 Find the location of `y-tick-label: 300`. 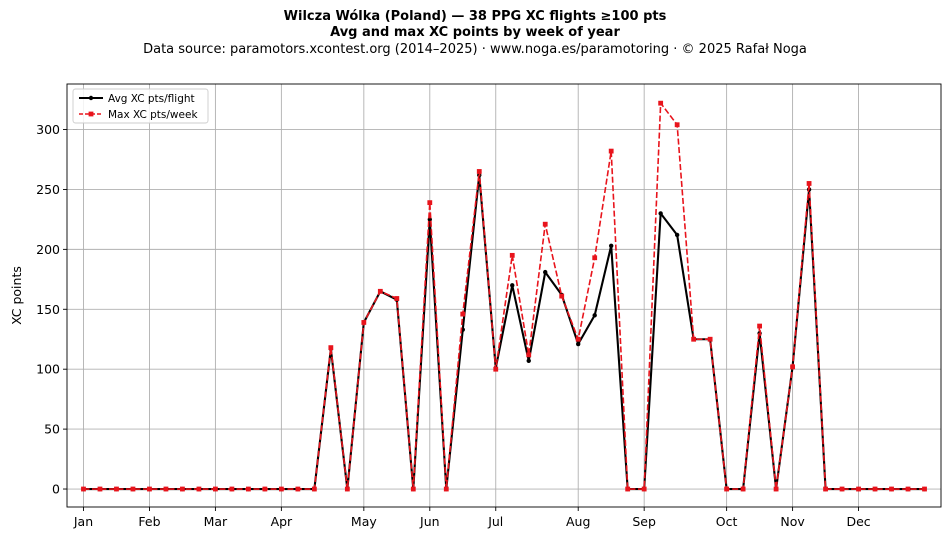

y-tick-label: 300 is located at coordinates (48, 129).